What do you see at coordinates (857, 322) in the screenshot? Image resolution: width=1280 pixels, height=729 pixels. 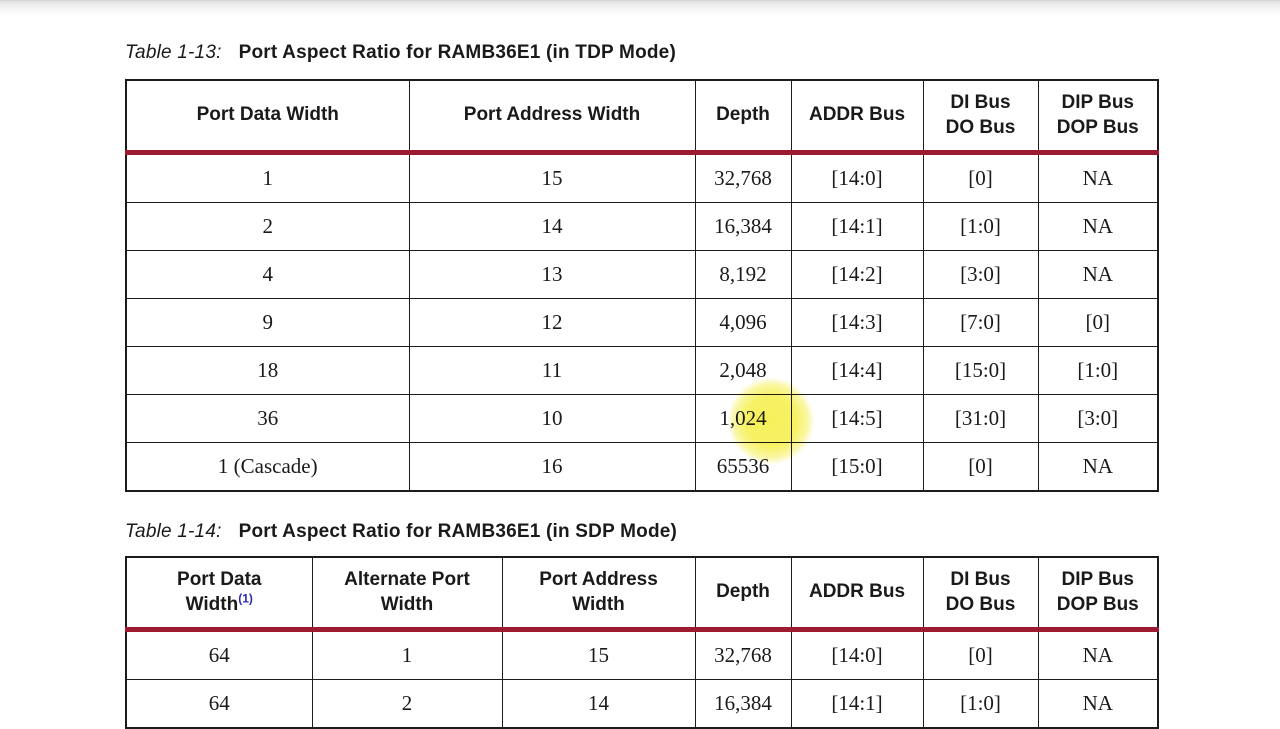 I see `table-cell: [14:3]` at bounding box center [857, 322].